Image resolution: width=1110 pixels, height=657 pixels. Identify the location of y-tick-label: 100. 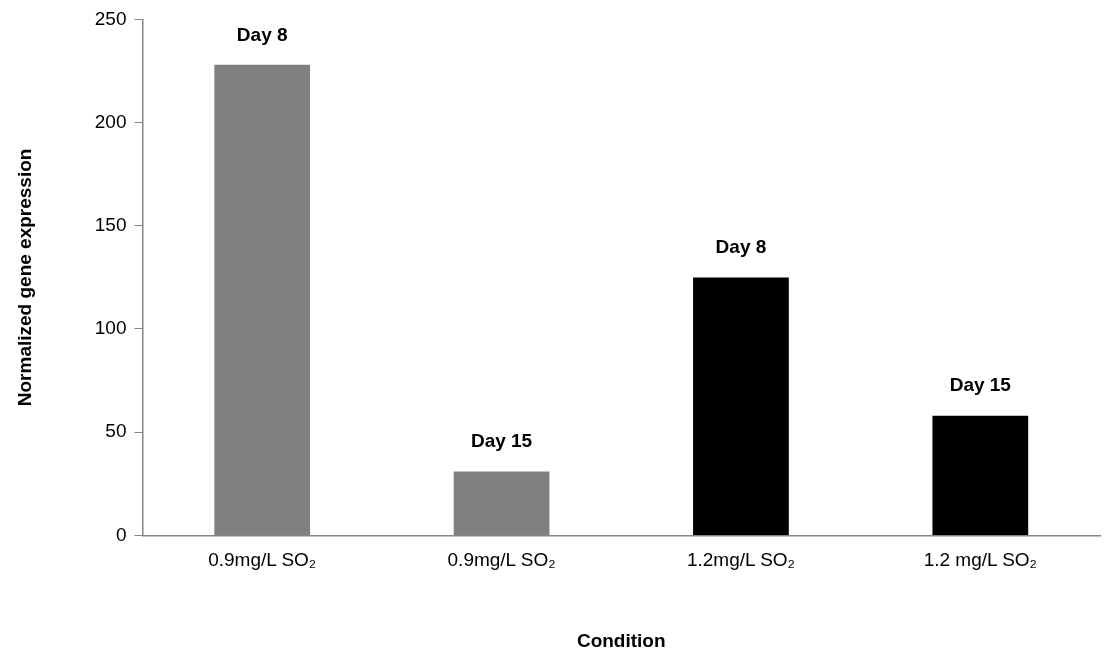
(110, 328).